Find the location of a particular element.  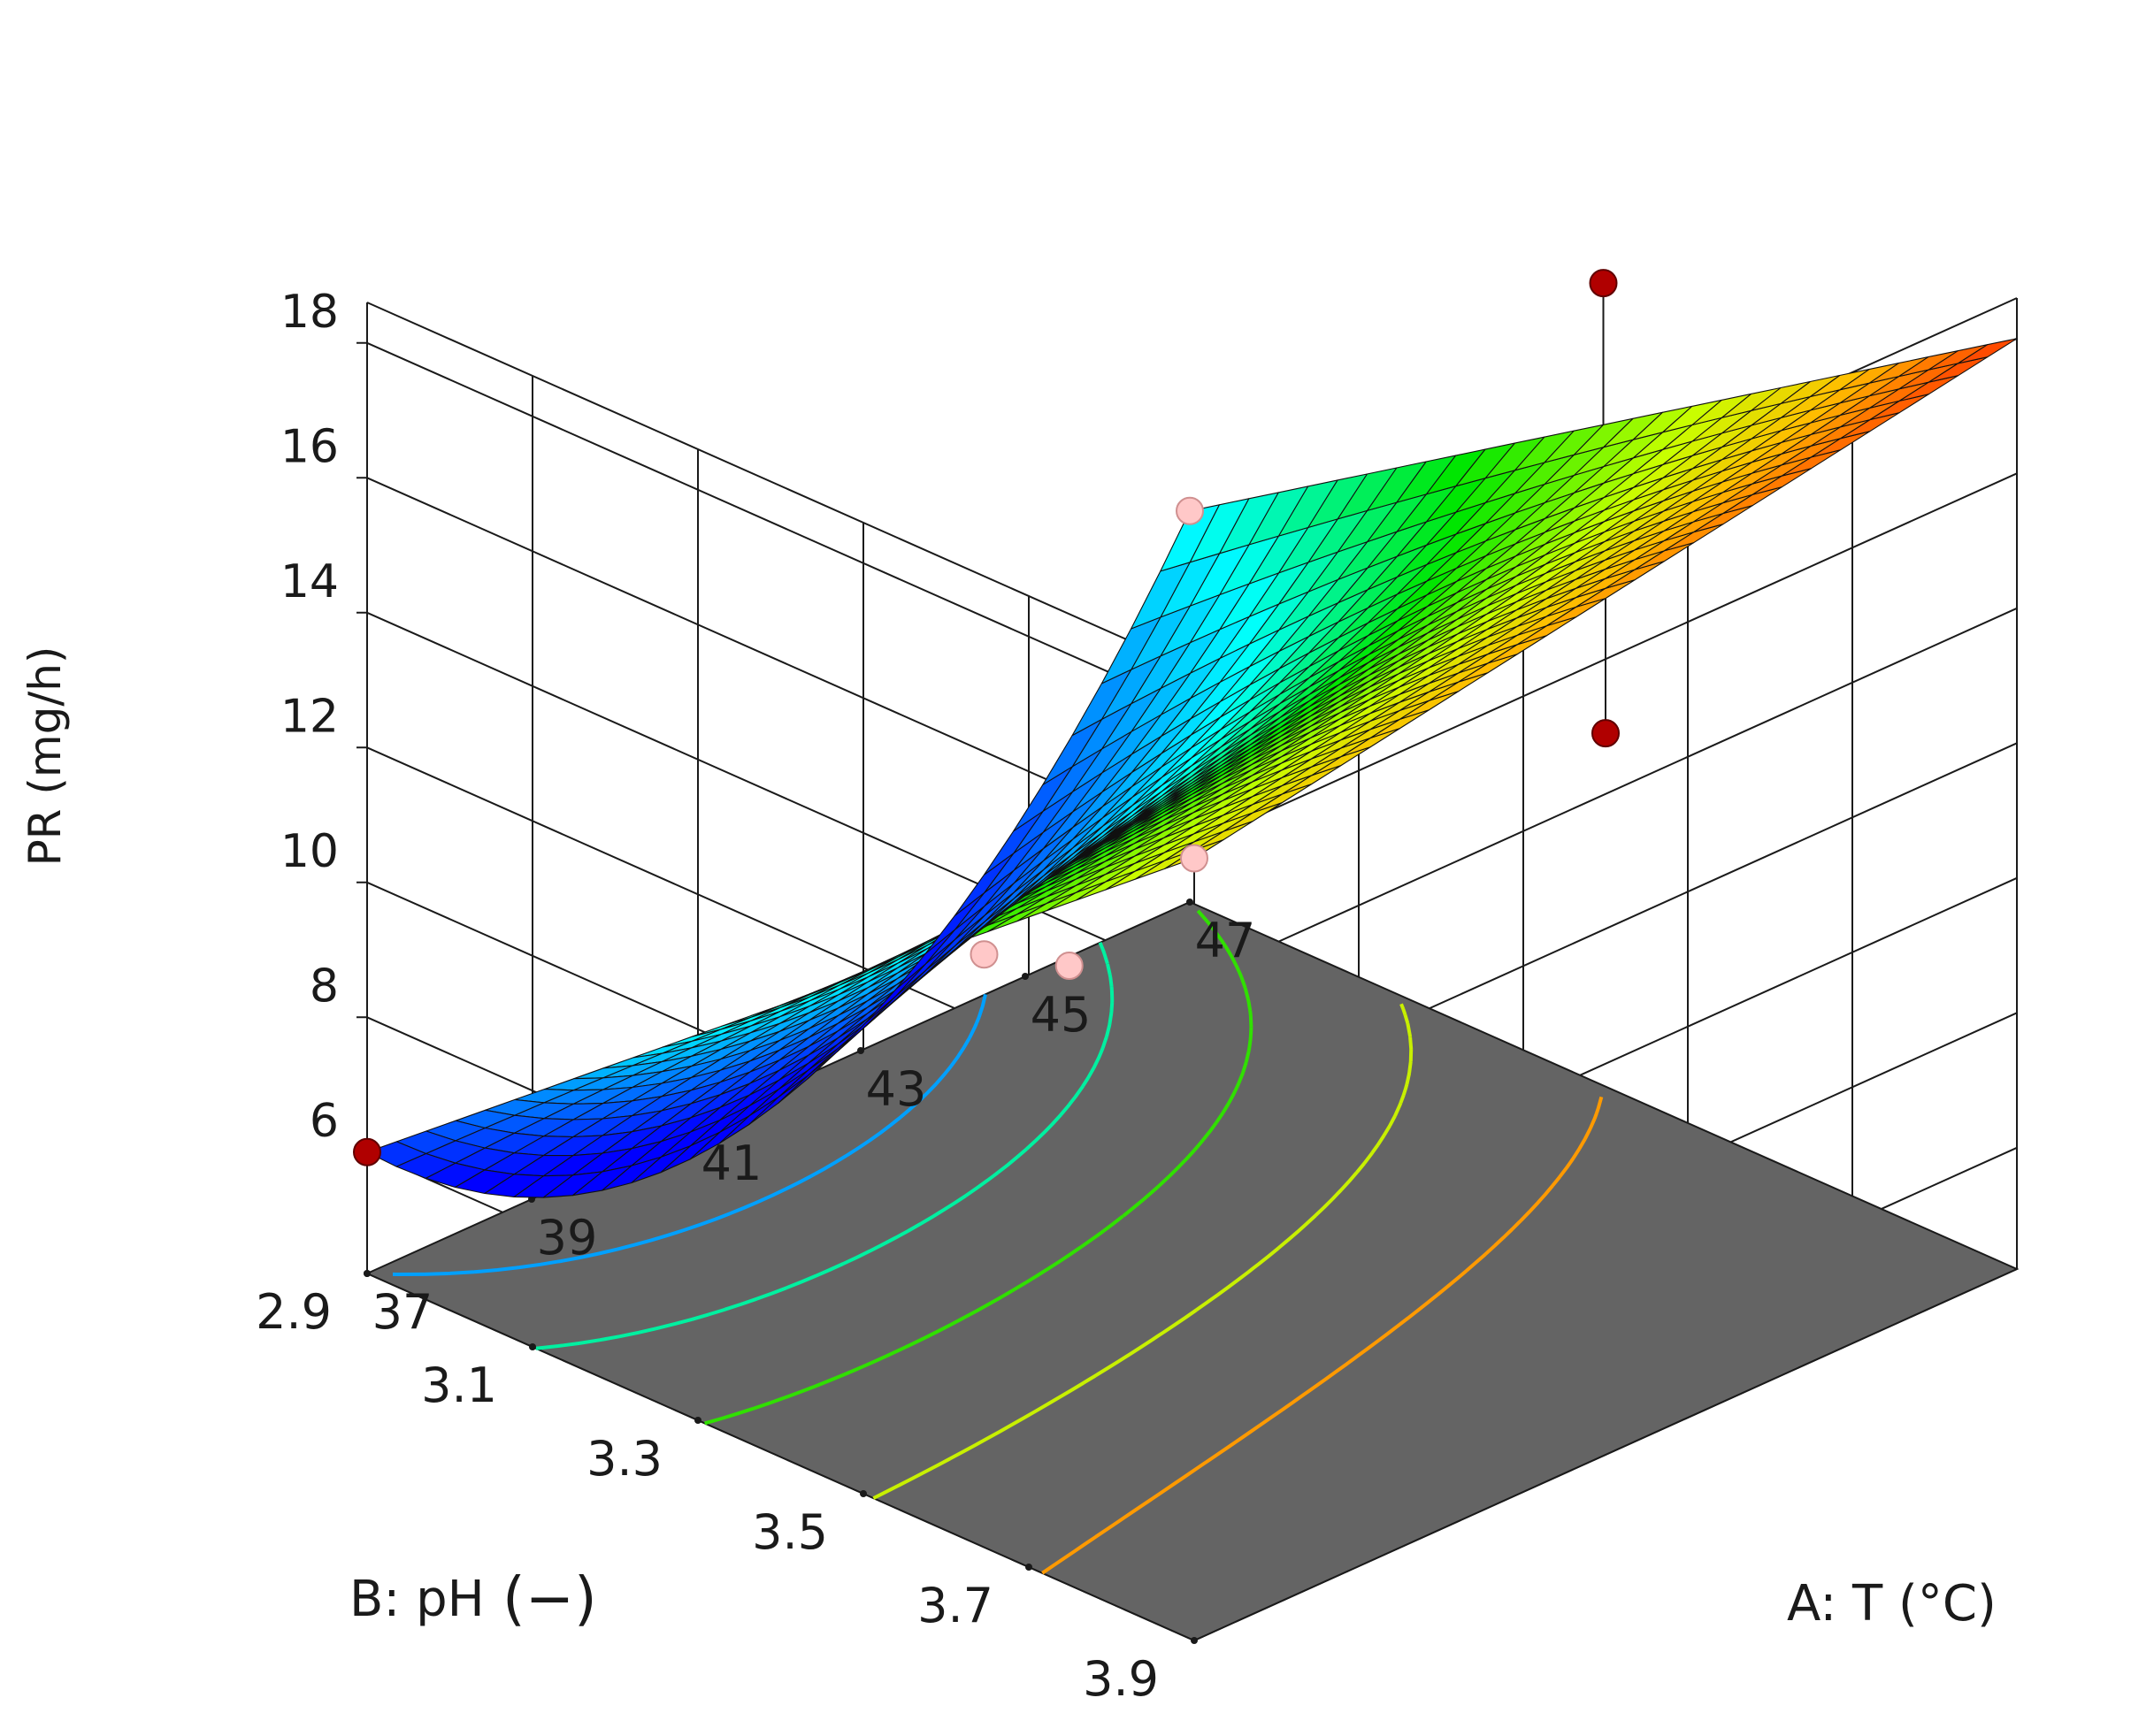

y-axis-label: B: pH is located at coordinates (417, 1599).